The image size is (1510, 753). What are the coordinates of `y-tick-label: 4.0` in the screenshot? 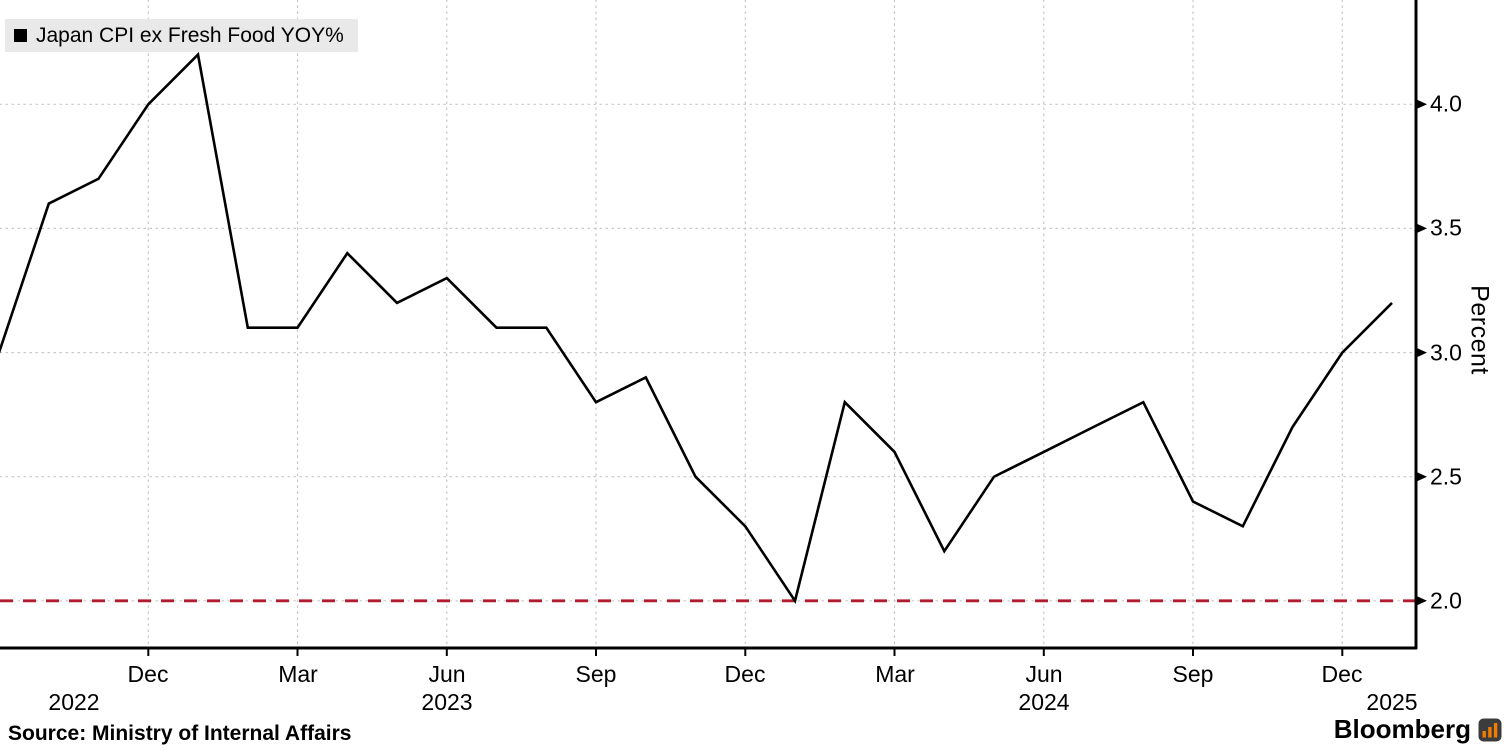 It's located at (1446, 103).